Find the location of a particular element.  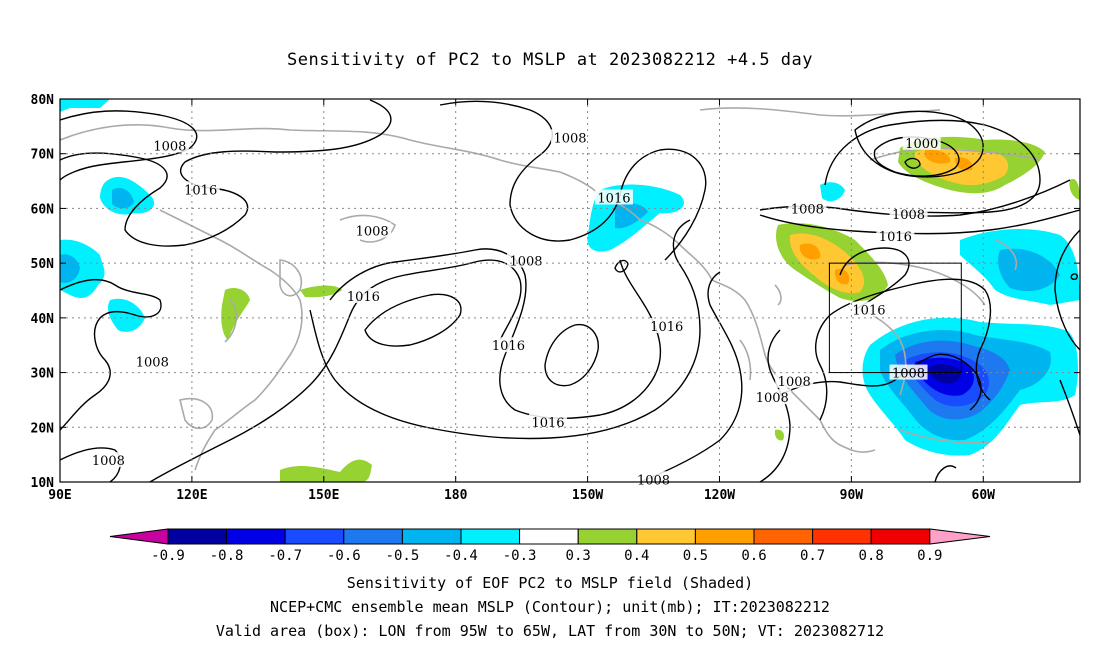

shade-neg-westedge-core is located at coordinates (70, 268).